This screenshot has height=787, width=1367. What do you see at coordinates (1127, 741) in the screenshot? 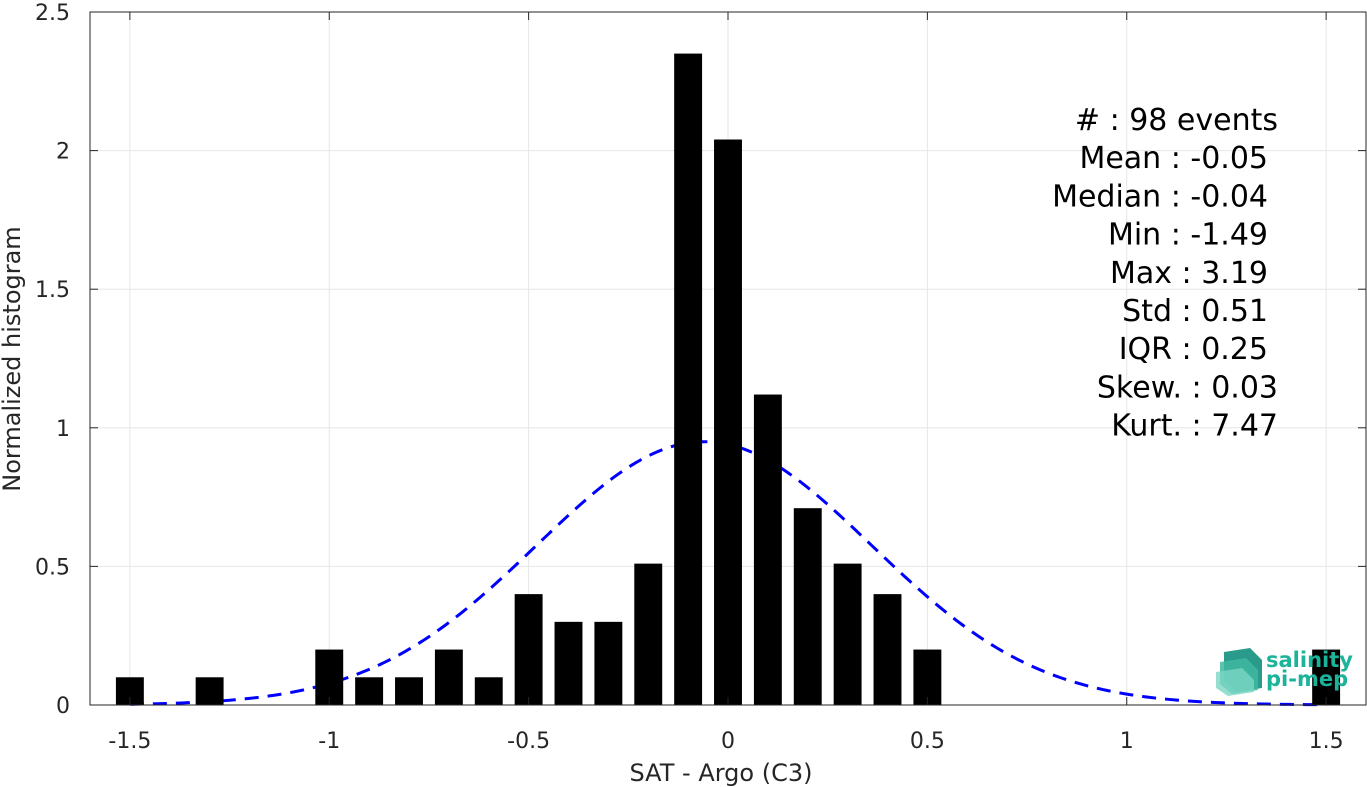
I see `x-tick-label: 1` at bounding box center [1127, 741].